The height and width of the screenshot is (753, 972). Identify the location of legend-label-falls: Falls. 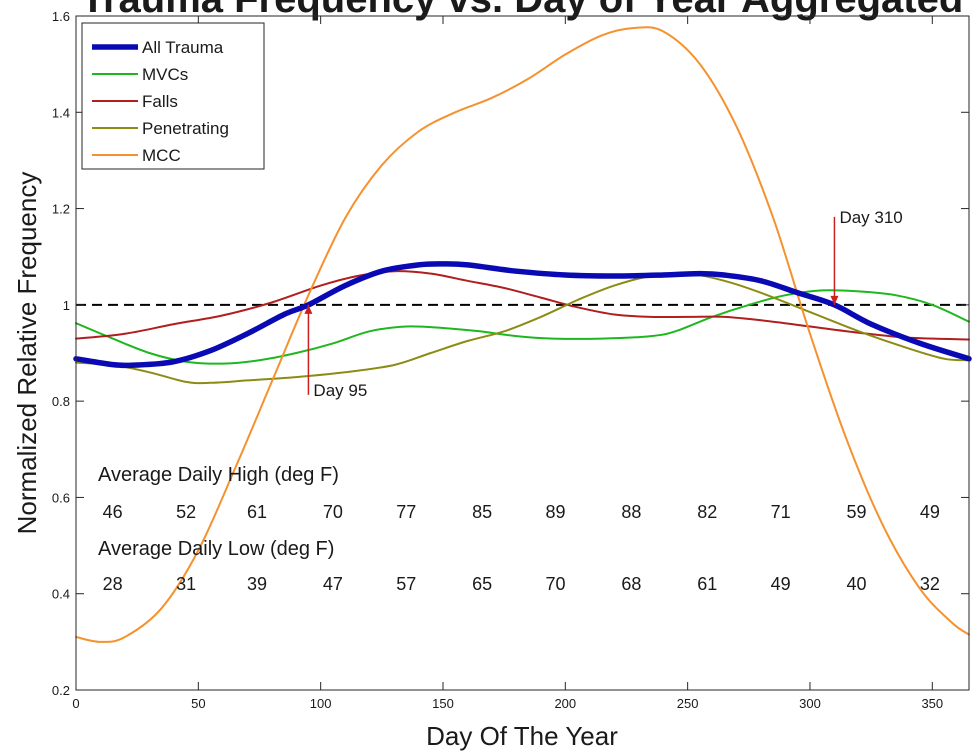
(160, 101).